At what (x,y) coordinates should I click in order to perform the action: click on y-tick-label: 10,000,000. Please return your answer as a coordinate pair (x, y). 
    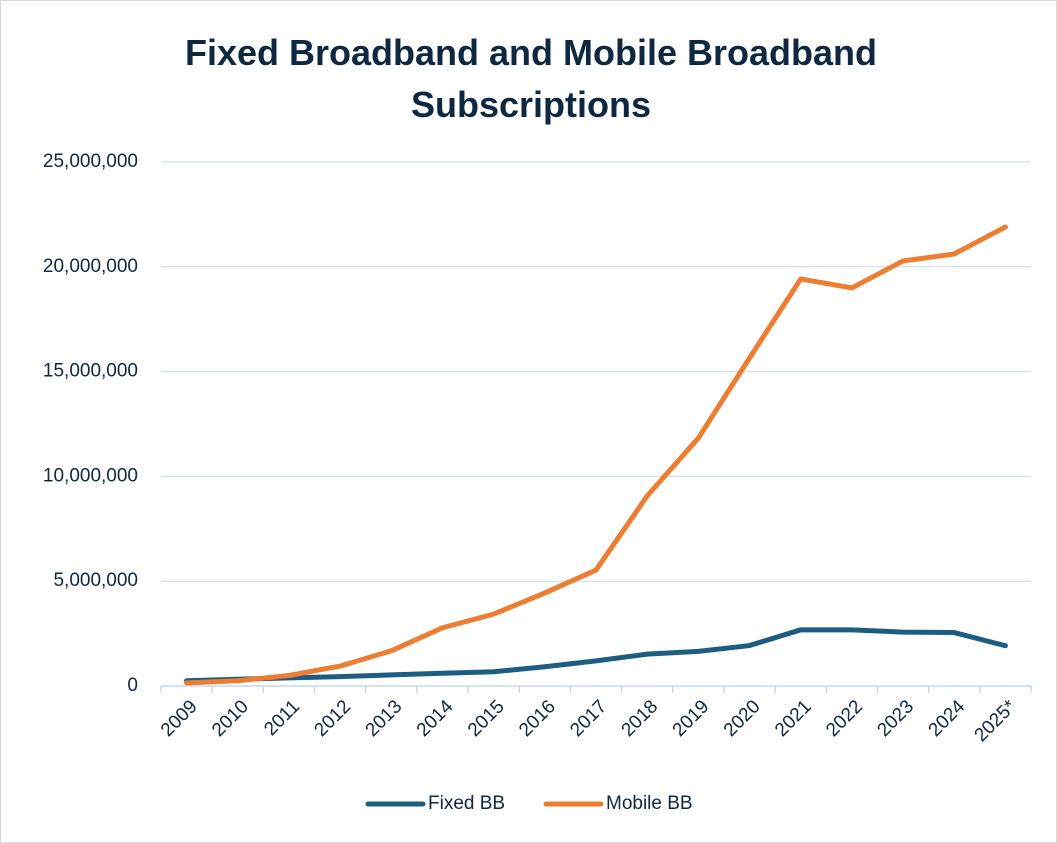
    Looking at the image, I should click on (90, 475).